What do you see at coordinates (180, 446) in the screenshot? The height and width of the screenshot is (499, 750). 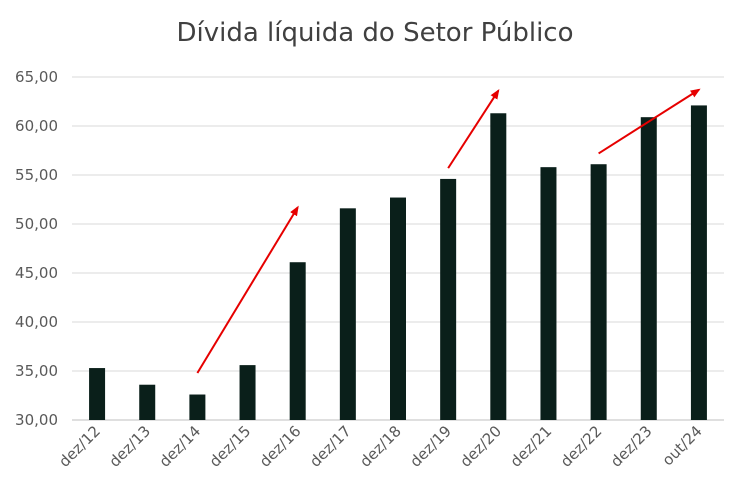 I see `x-tick-label: dez/14` at bounding box center [180, 446].